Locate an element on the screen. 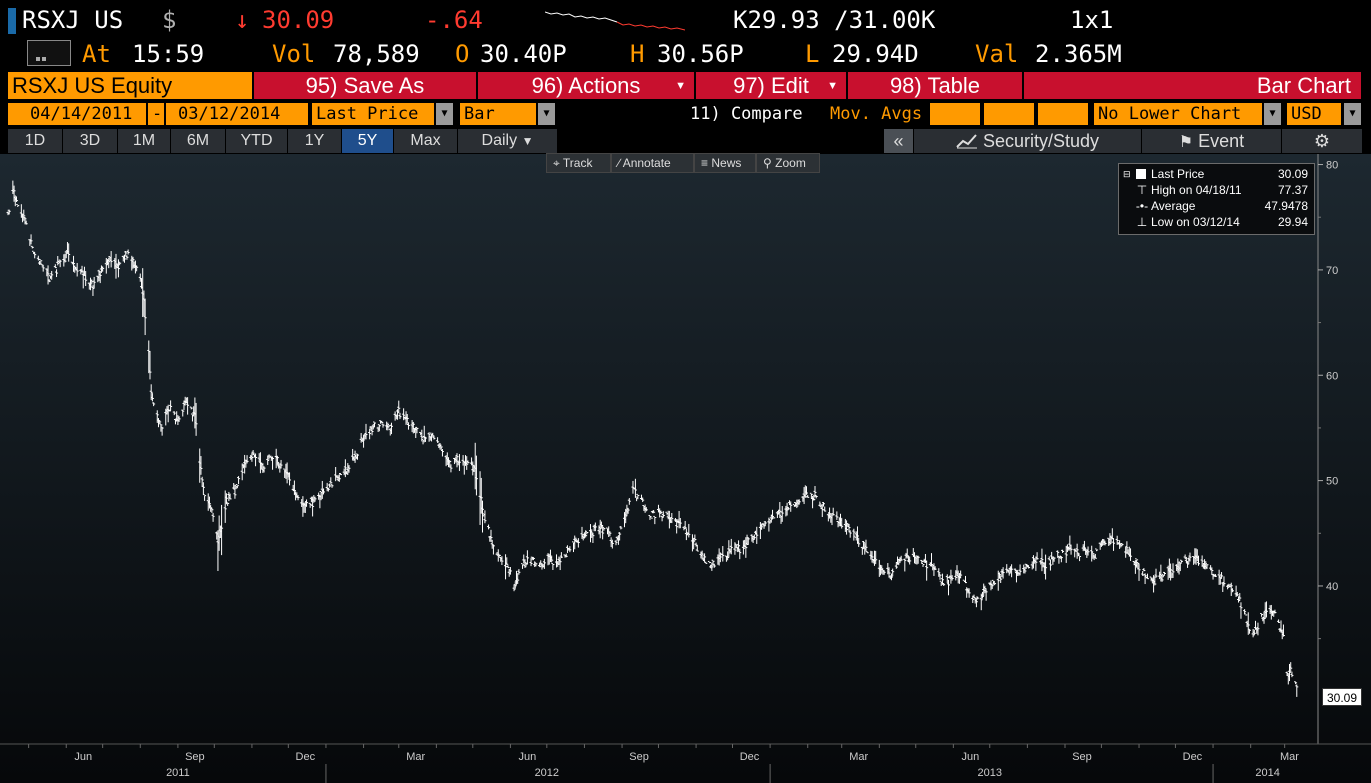 This screenshot has width=1371, height=783. security-name: RSXJ US Equity is located at coordinates (130, 85).